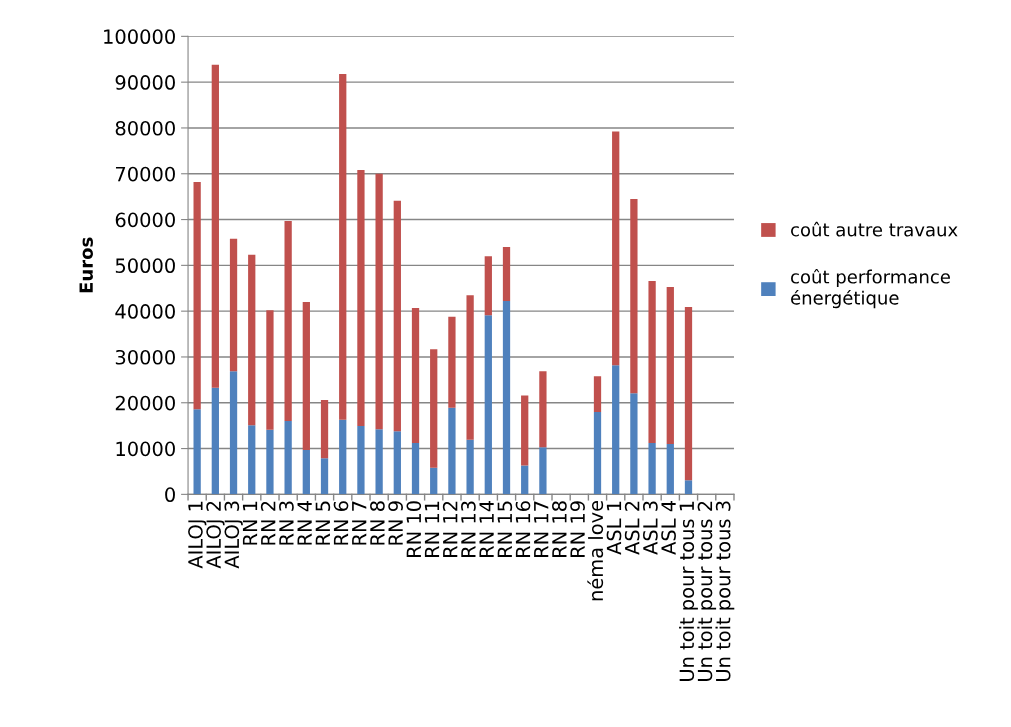 Image resolution: width=1011 pixels, height=727 pixels. I want to click on y-tick-label: 0, so click(170, 495).